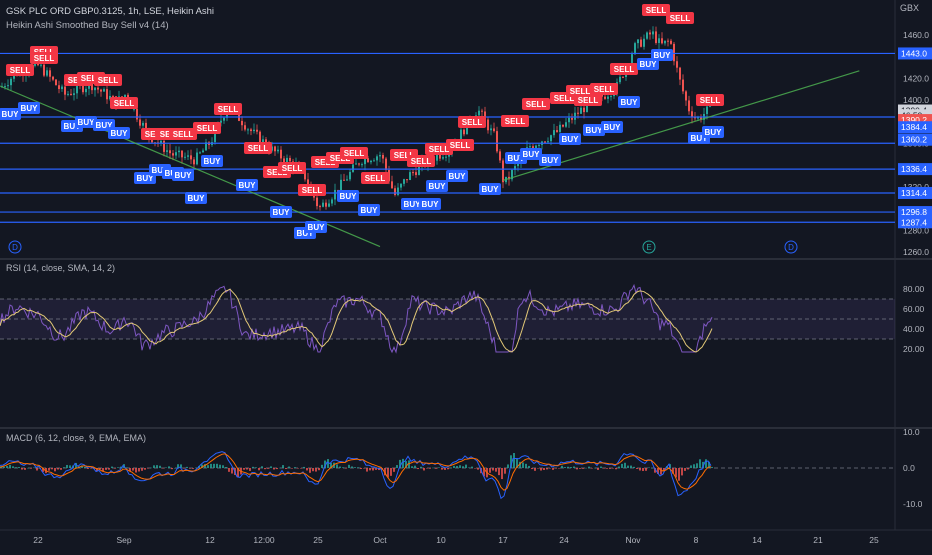 This screenshot has height=555, width=932. What do you see at coordinates (633, 540) in the screenshot?
I see `time-tick-label: Nov` at bounding box center [633, 540].